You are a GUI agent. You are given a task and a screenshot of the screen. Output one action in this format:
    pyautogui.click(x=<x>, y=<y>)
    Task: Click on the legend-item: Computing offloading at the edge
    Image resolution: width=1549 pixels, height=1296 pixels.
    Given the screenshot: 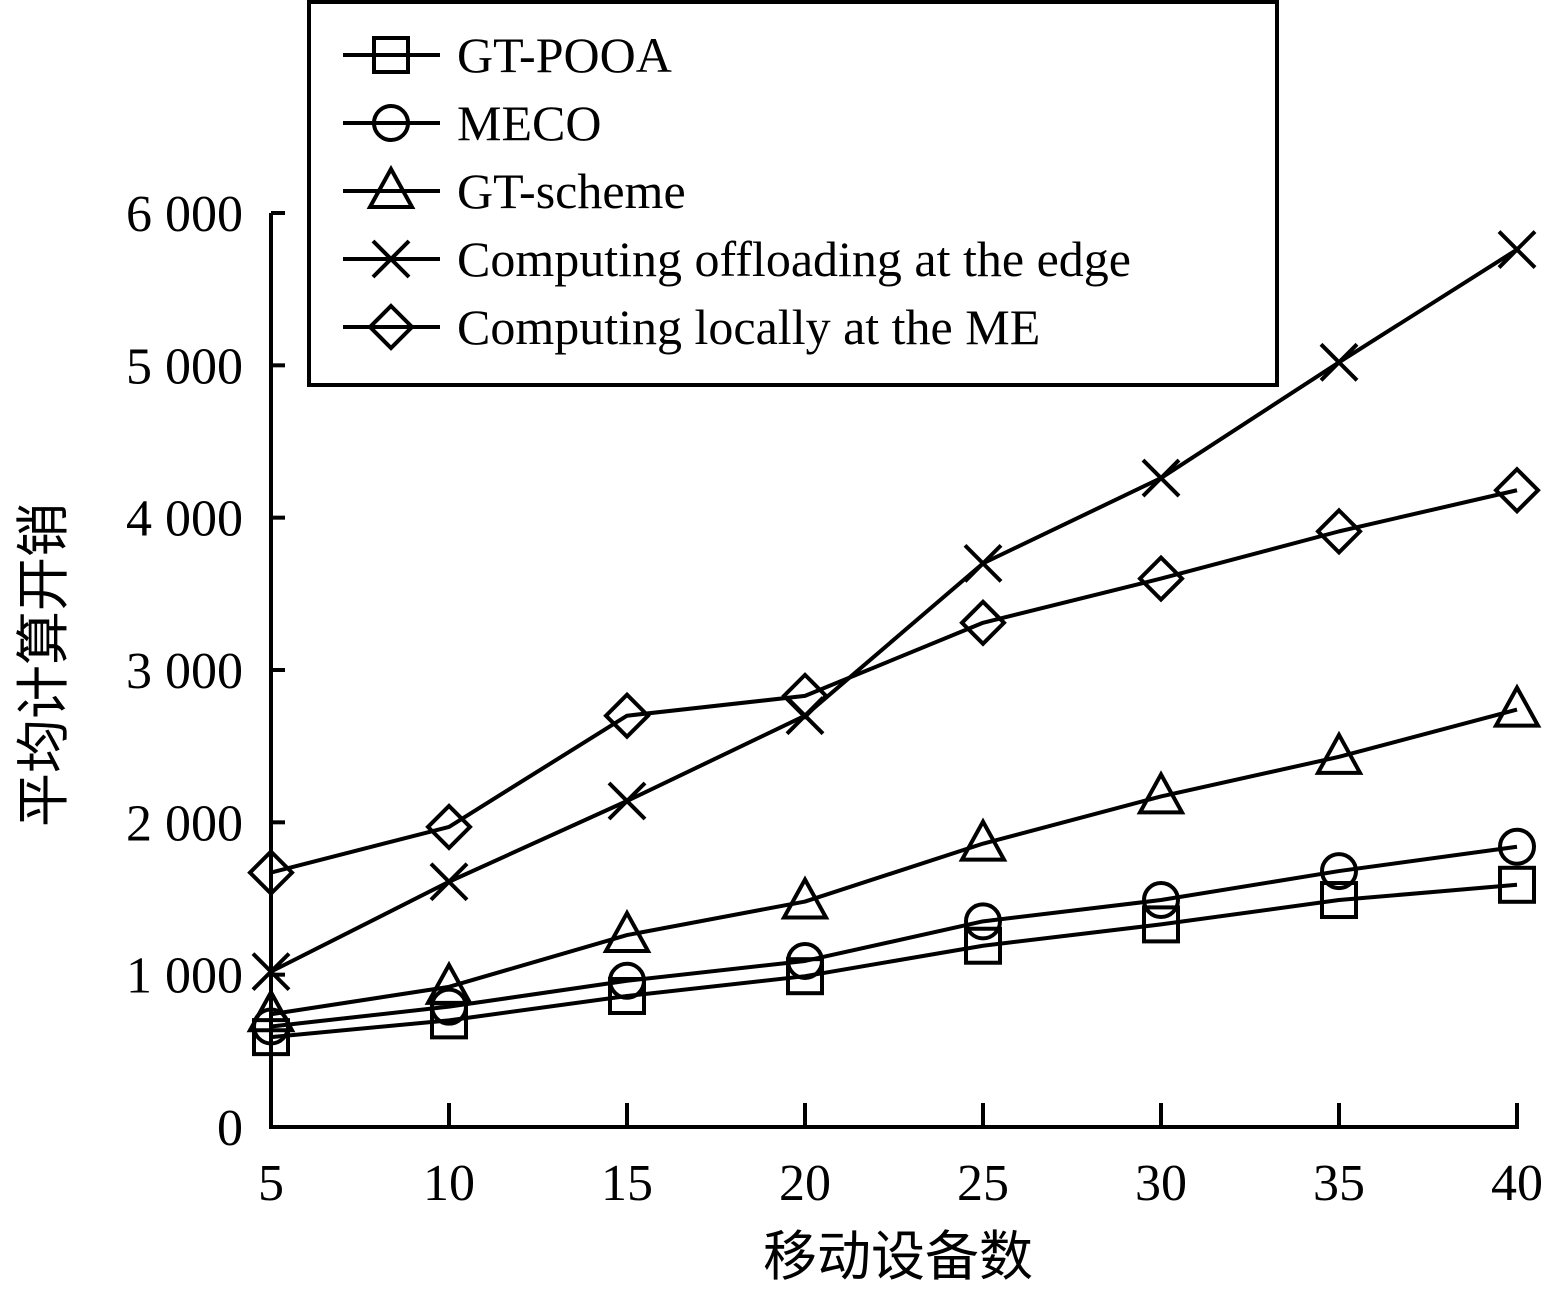 What is the action you would take?
    pyautogui.click(x=737, y=259)
    